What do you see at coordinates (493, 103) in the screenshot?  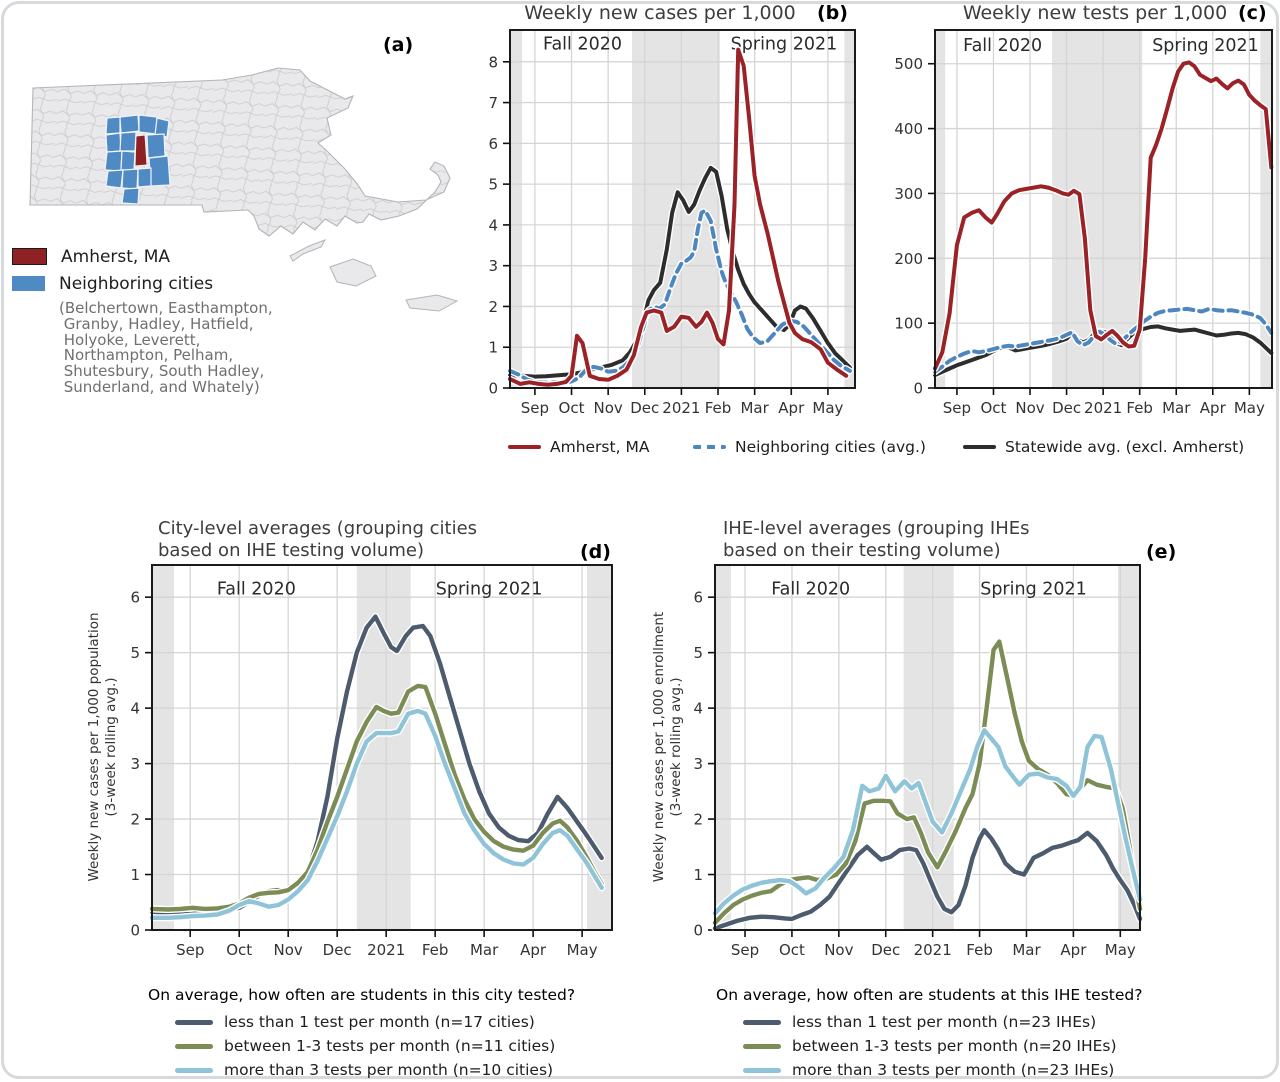 I see `svg-text: 7` at bounding box center [493, 103].